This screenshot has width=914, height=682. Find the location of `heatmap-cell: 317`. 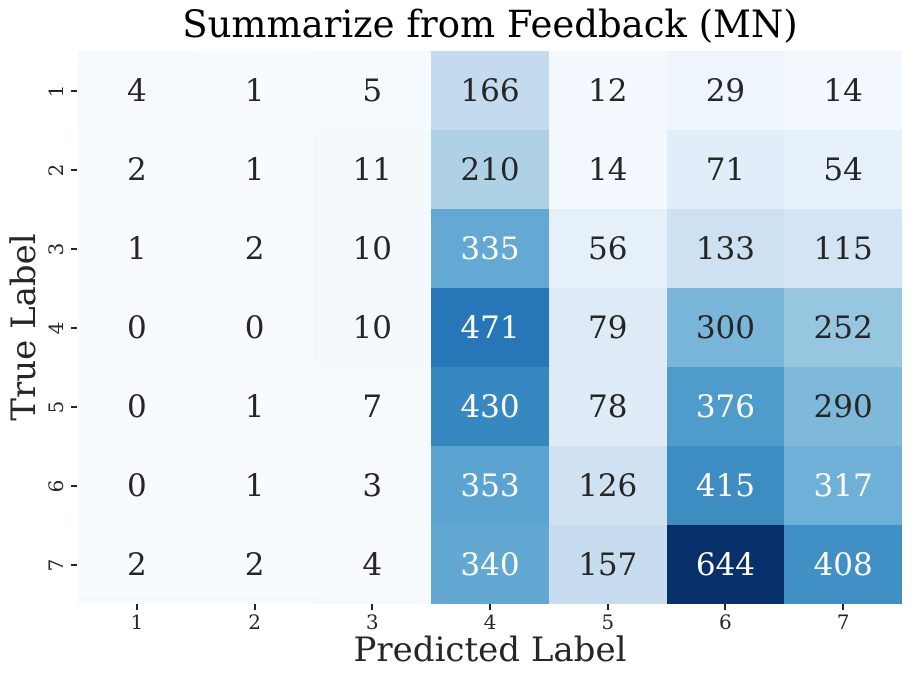

heatmap-cell: 317 is located at coordinates (843, 485).